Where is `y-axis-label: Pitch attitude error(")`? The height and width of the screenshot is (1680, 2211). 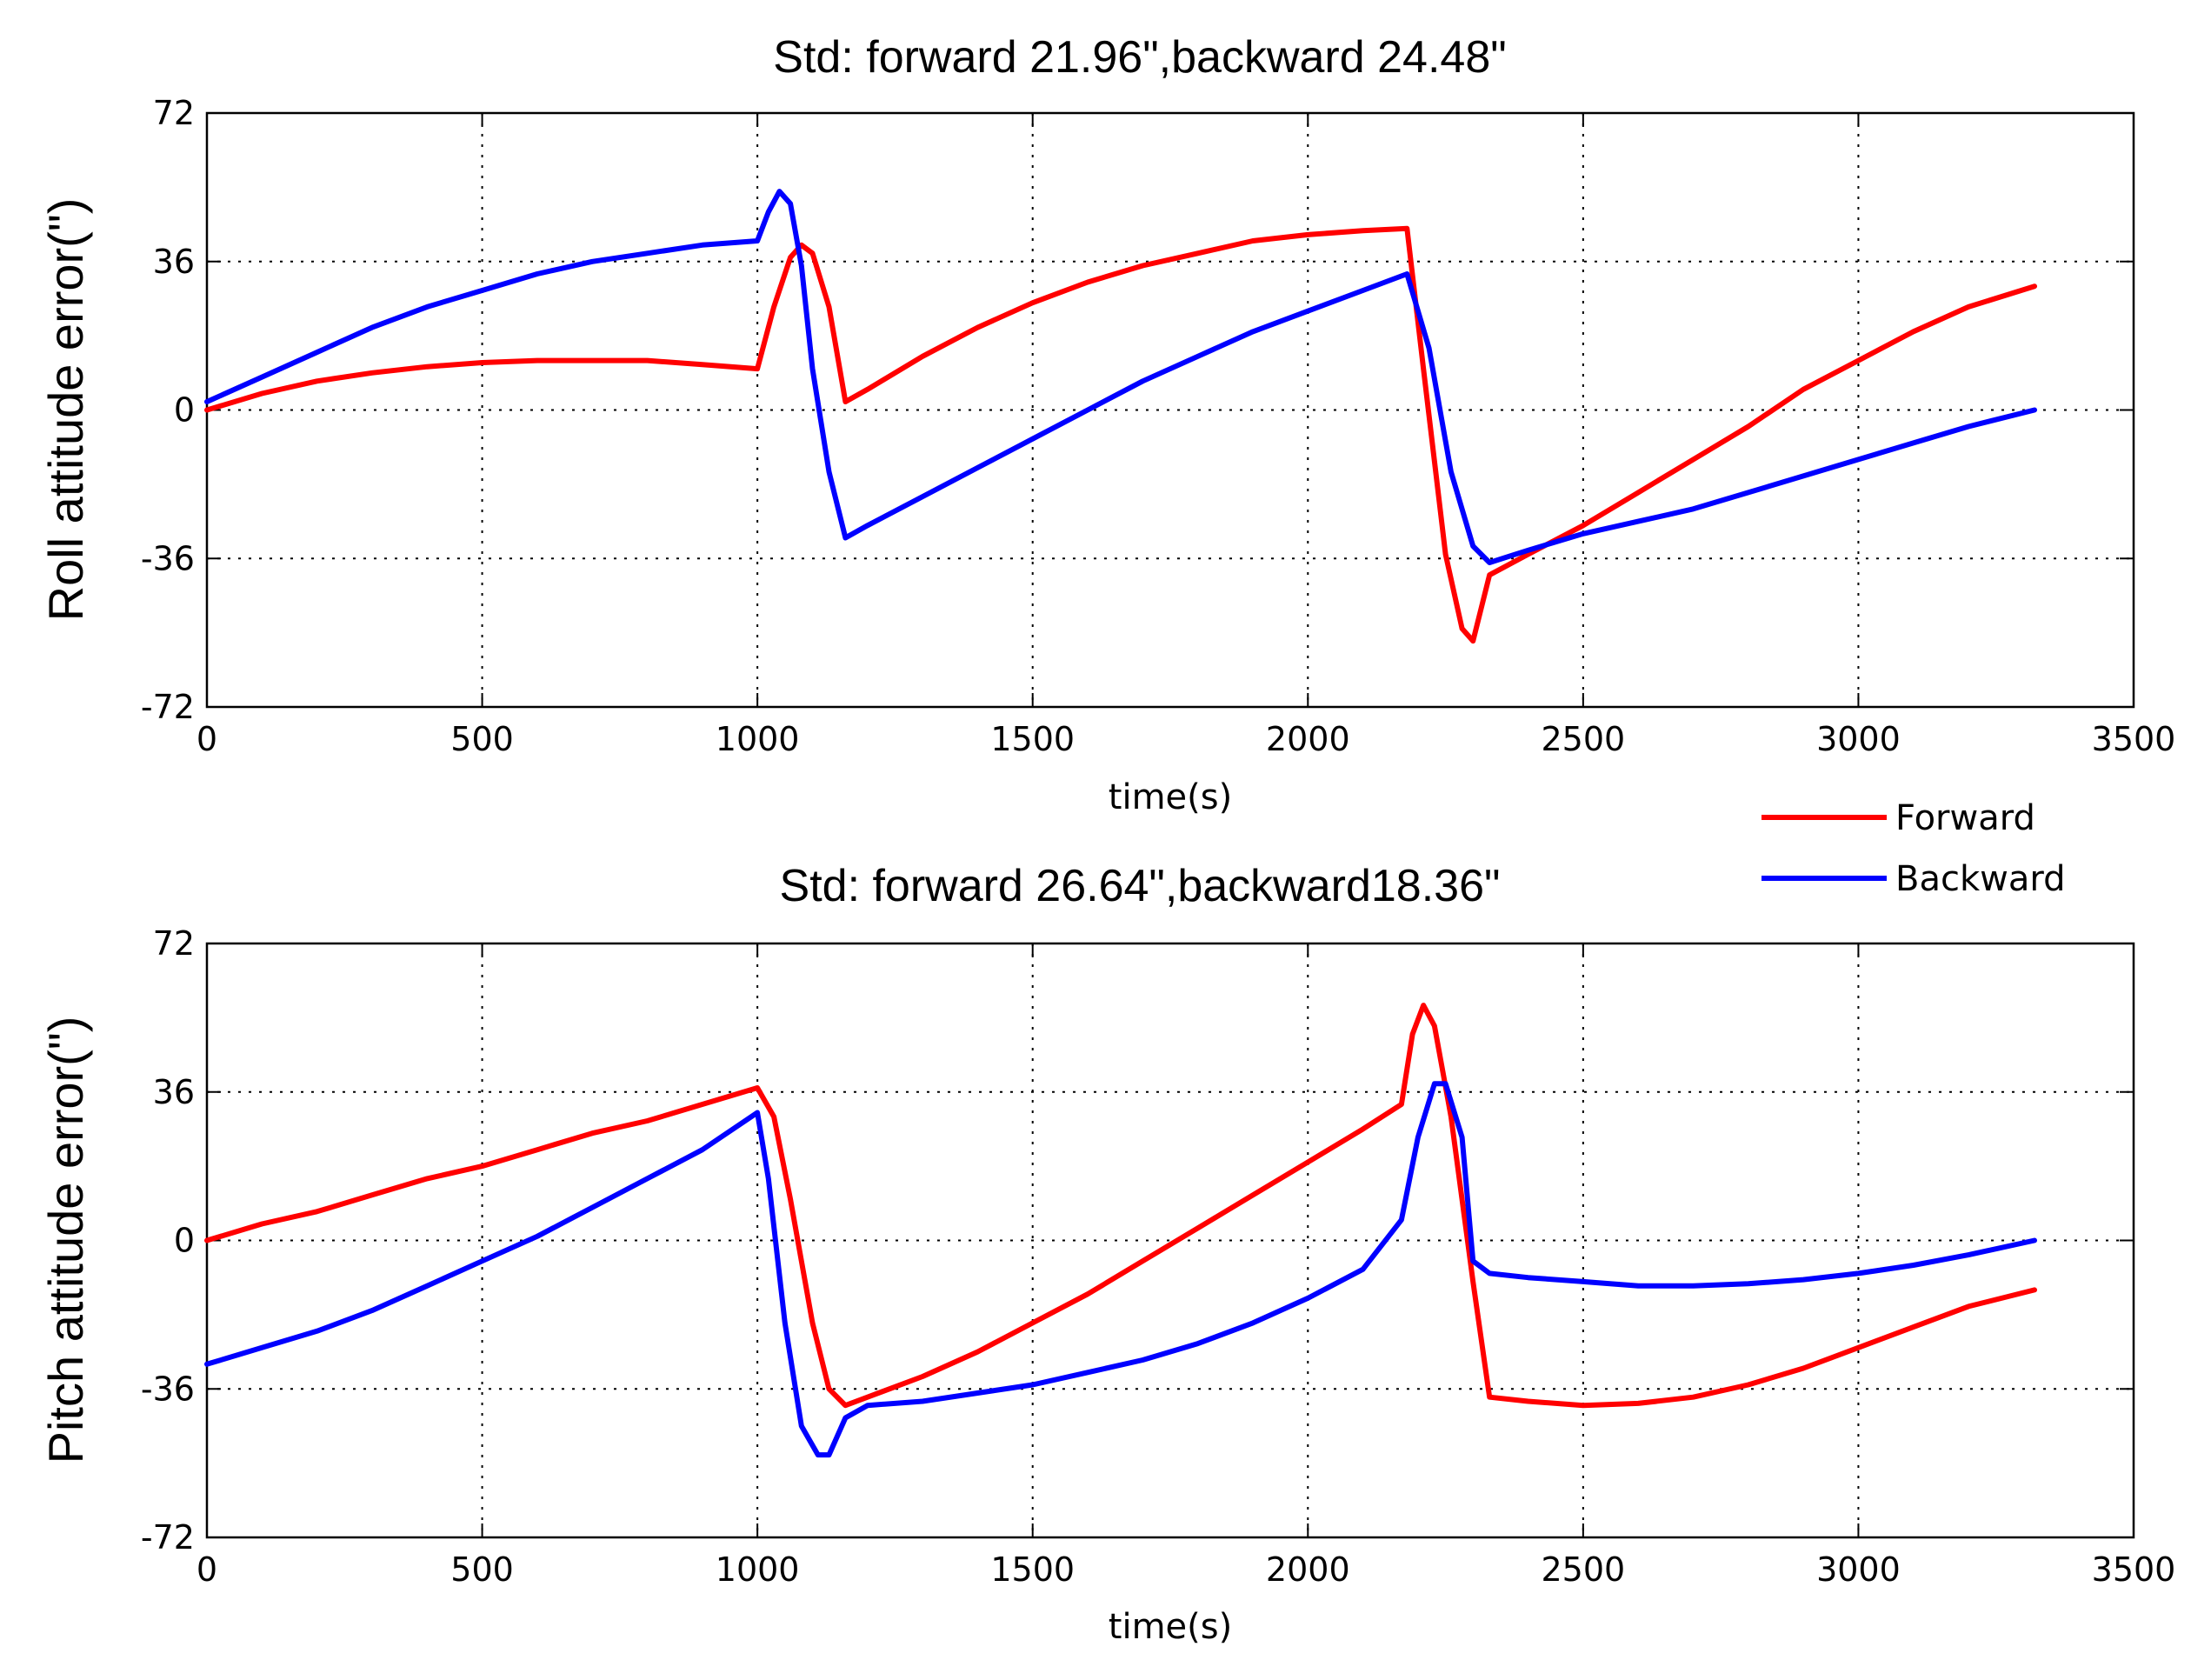 y-axis-label: Pitch attitude error(") is located at coordinates (65, 1240).